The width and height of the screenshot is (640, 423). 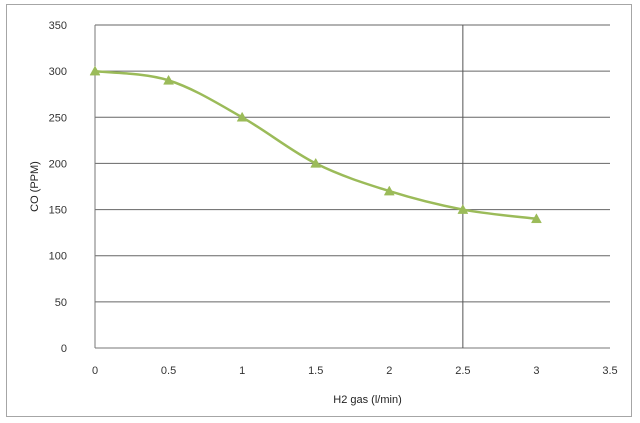 I want to click on x-tick-label-7: 3.5, so click(x=609, y=371).